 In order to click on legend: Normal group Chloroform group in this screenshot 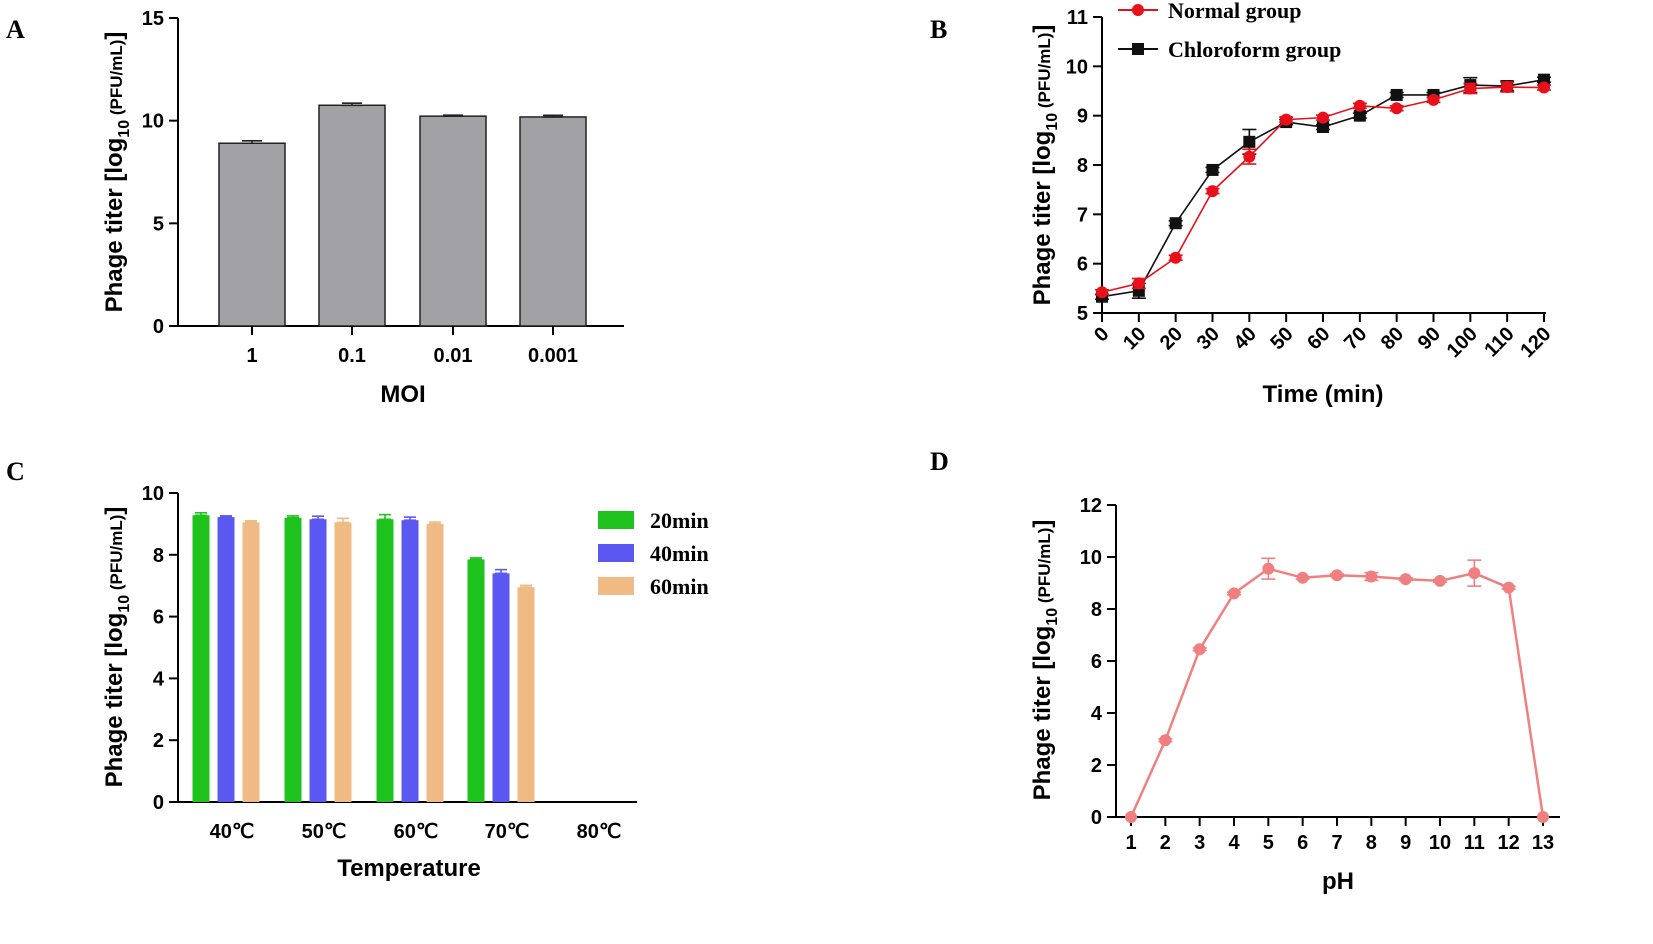, I will do `click(1229, 31)`.